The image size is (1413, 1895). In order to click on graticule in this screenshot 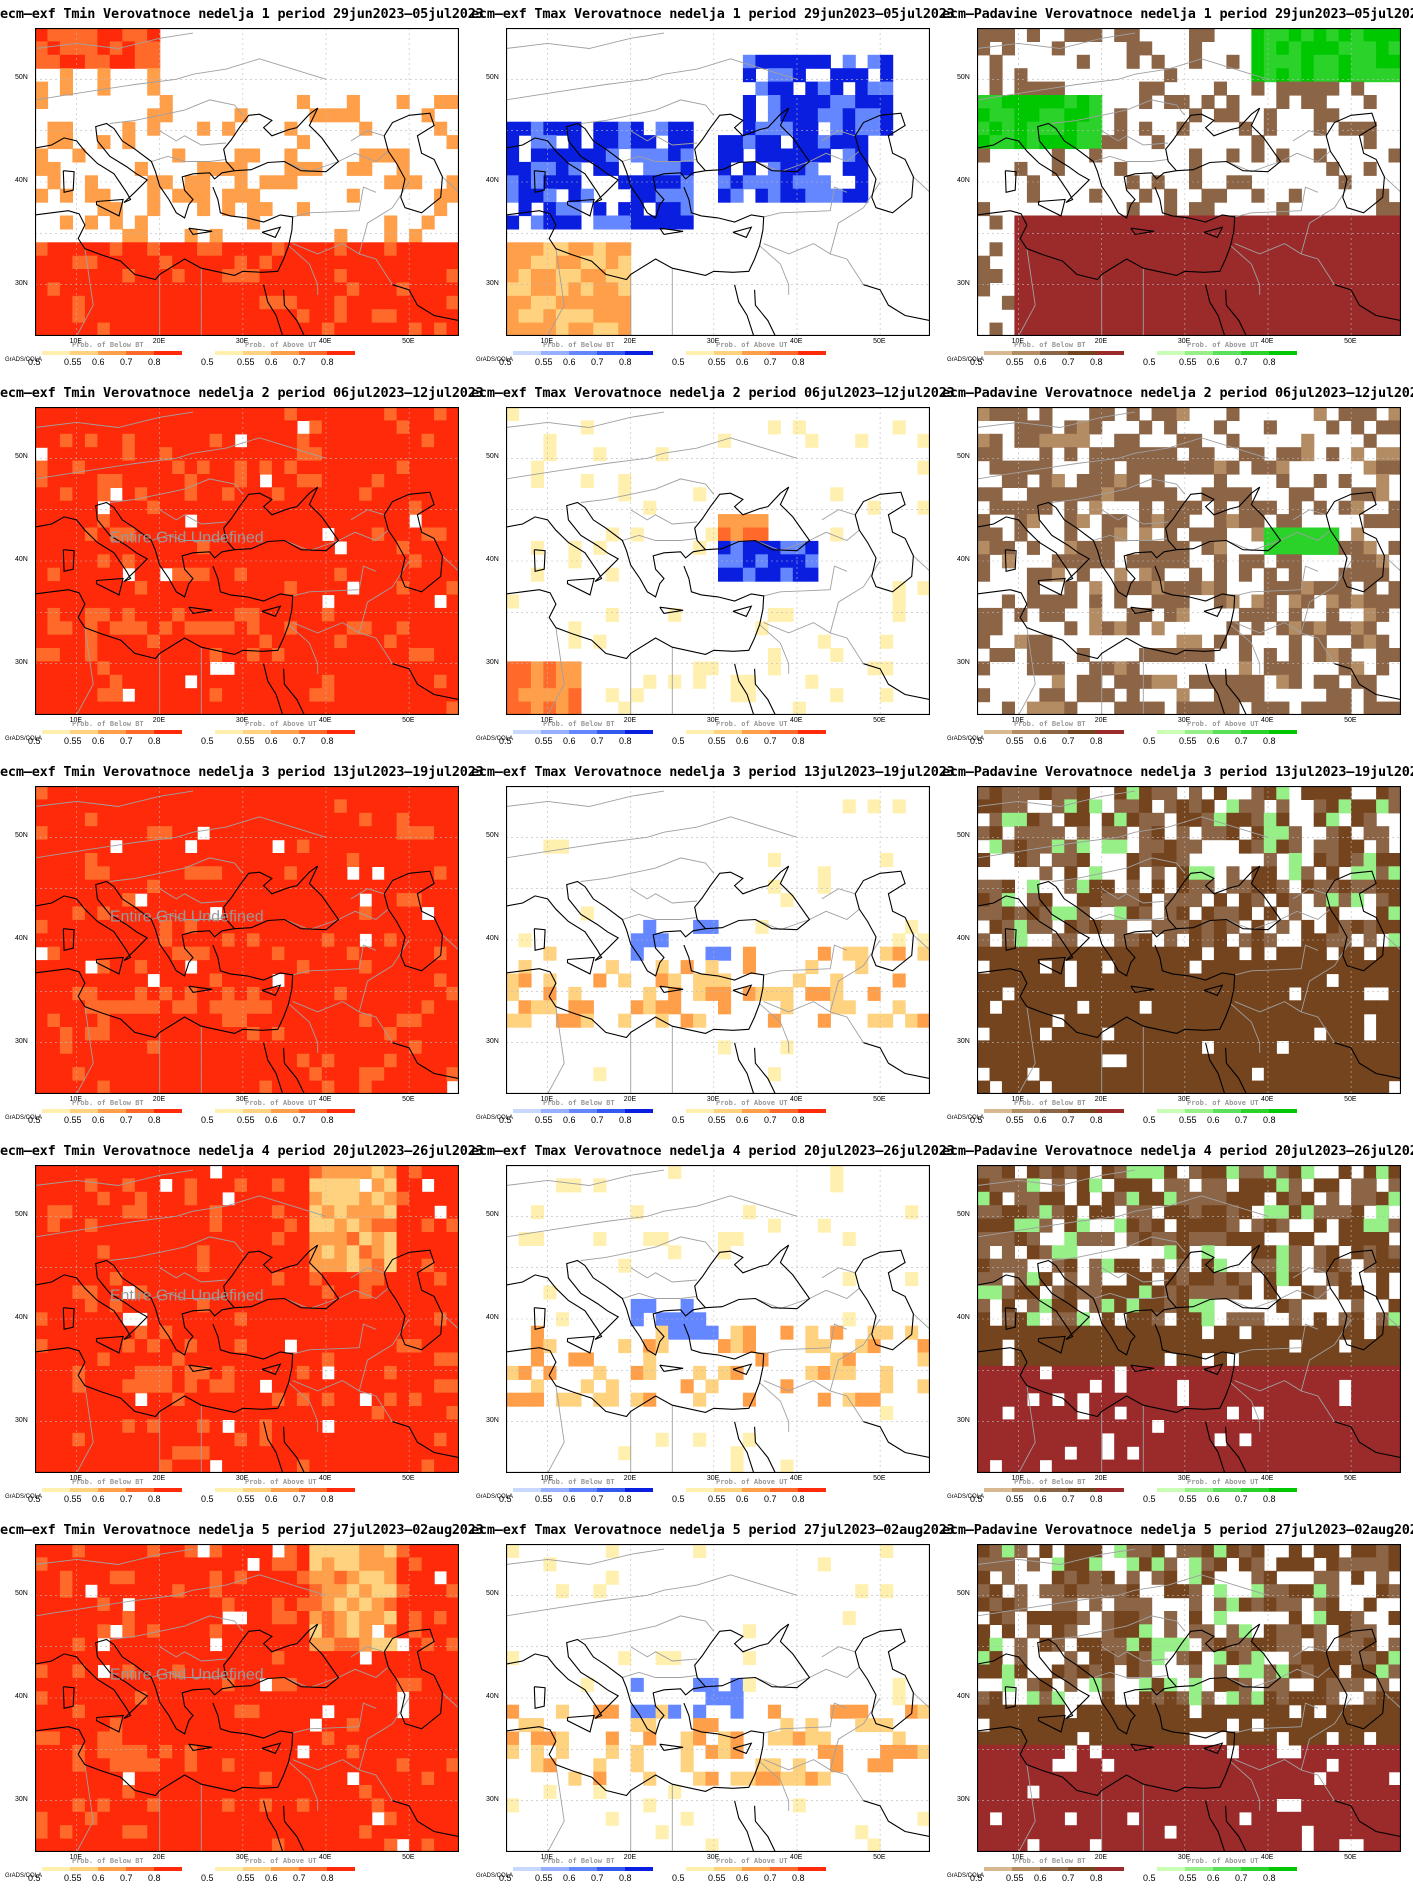, I will do `click(1189, 940)`.